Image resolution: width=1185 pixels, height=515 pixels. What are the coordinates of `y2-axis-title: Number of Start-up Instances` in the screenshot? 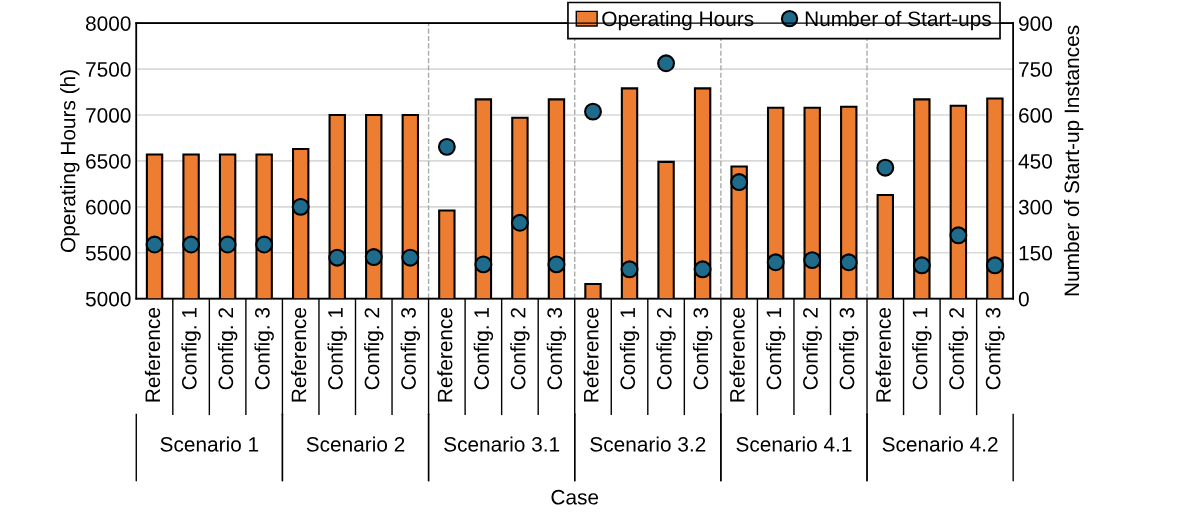 It's located at (1073, 160).